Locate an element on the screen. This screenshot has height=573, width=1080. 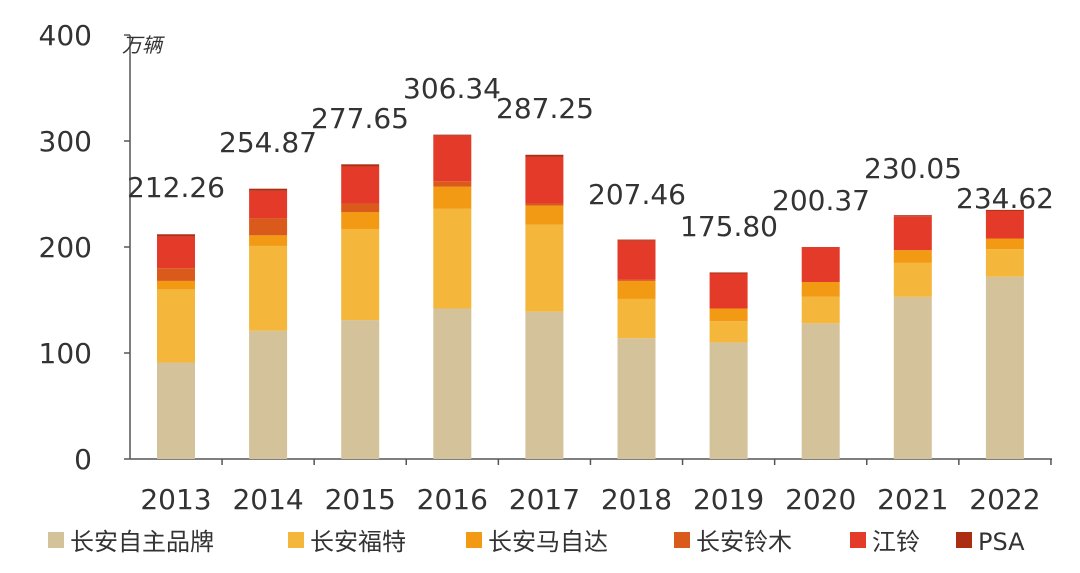
y-tick-label: 200 is located at coordinates (65, 247).